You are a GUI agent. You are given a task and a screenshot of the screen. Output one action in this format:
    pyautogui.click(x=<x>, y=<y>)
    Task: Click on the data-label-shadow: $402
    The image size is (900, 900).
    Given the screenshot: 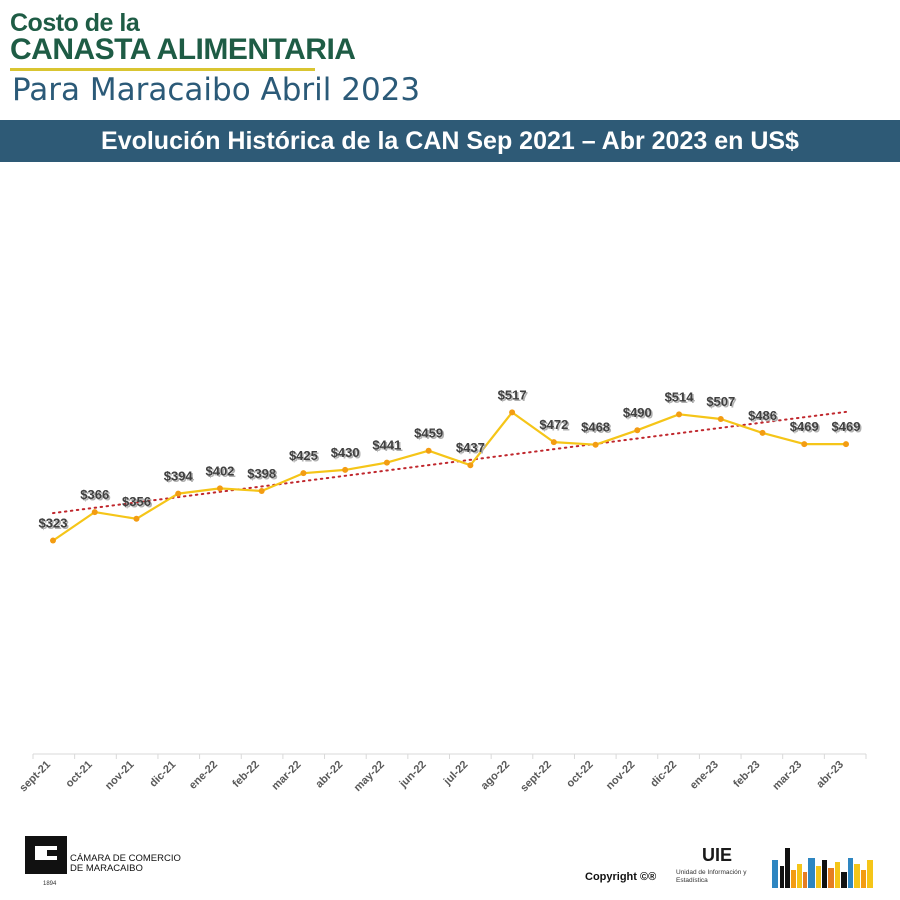 What is the action you would take?
    pyautogui.click(x=221, y=472)
    